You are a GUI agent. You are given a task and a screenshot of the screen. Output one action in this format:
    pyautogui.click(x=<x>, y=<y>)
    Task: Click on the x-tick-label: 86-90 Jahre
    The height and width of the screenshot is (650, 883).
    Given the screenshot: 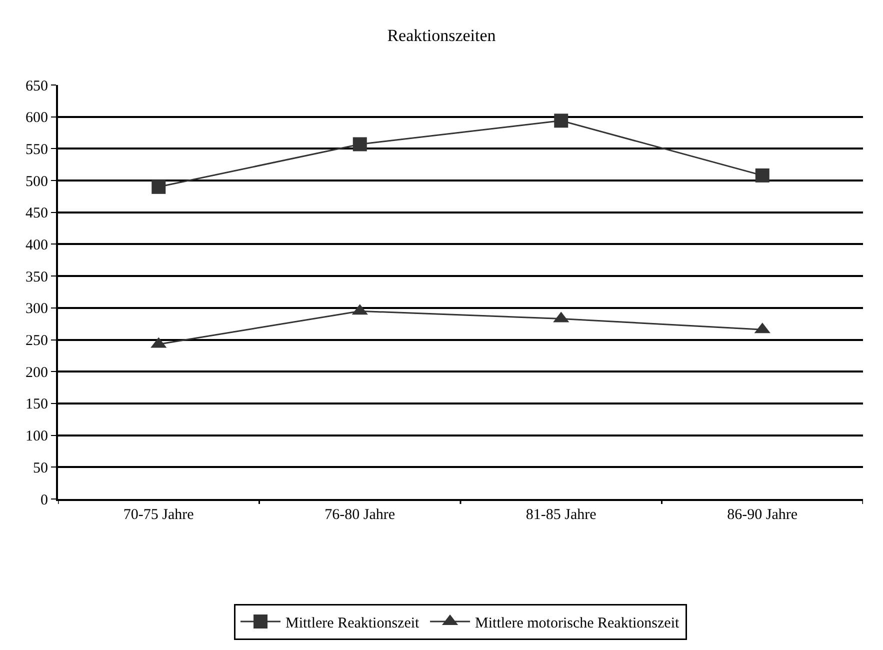 What is the action you would take?
    pyautogui.click(x=762, y=514)
    